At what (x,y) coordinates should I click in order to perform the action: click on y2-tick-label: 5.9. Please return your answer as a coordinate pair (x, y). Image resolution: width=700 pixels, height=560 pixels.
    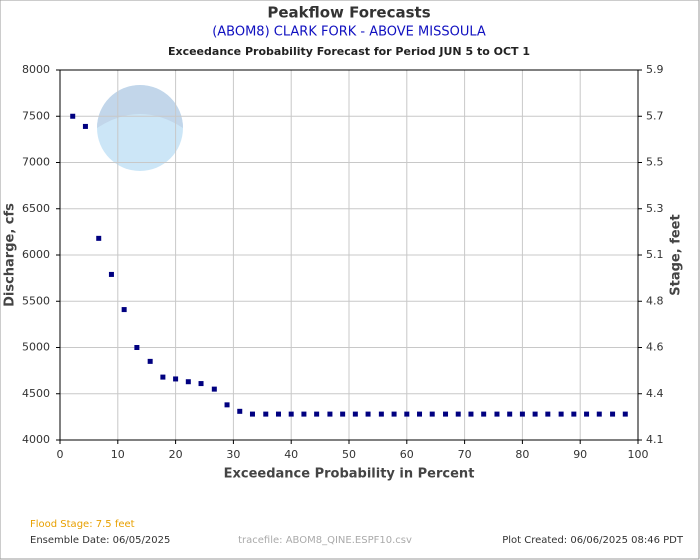
    Looking at the image, I should click on (655, 69).